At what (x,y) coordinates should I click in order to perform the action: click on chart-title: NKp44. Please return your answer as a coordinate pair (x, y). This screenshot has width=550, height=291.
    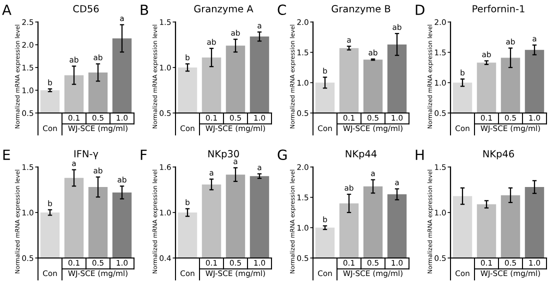
    Looking at the image, I should click on (361, 155).